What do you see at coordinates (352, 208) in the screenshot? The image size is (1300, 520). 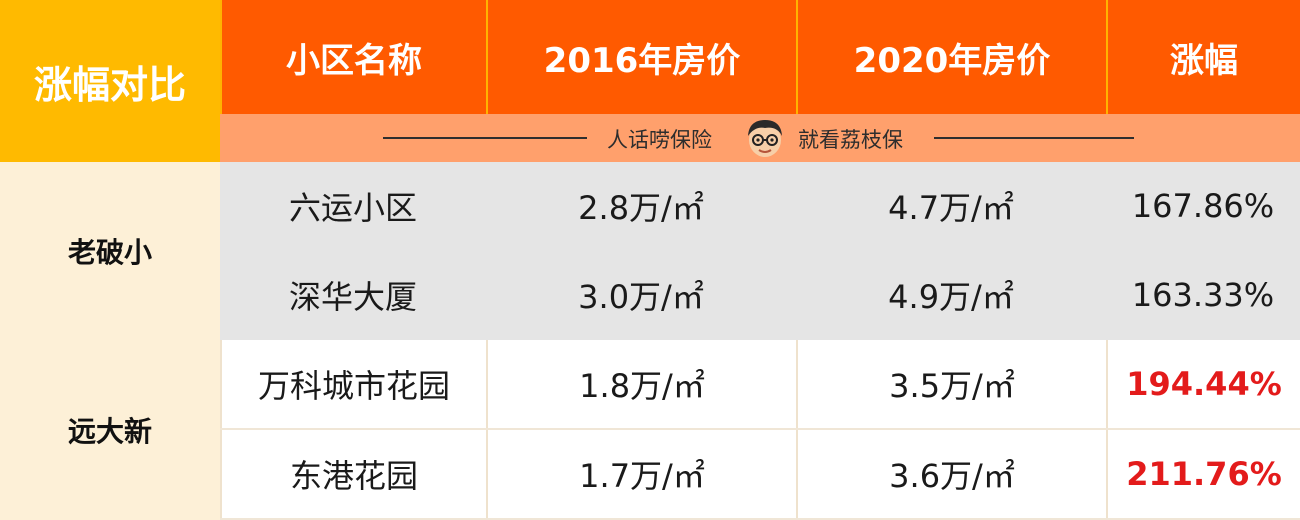 I see `cell-name: 六运小区` at bounding box center [352, 208].